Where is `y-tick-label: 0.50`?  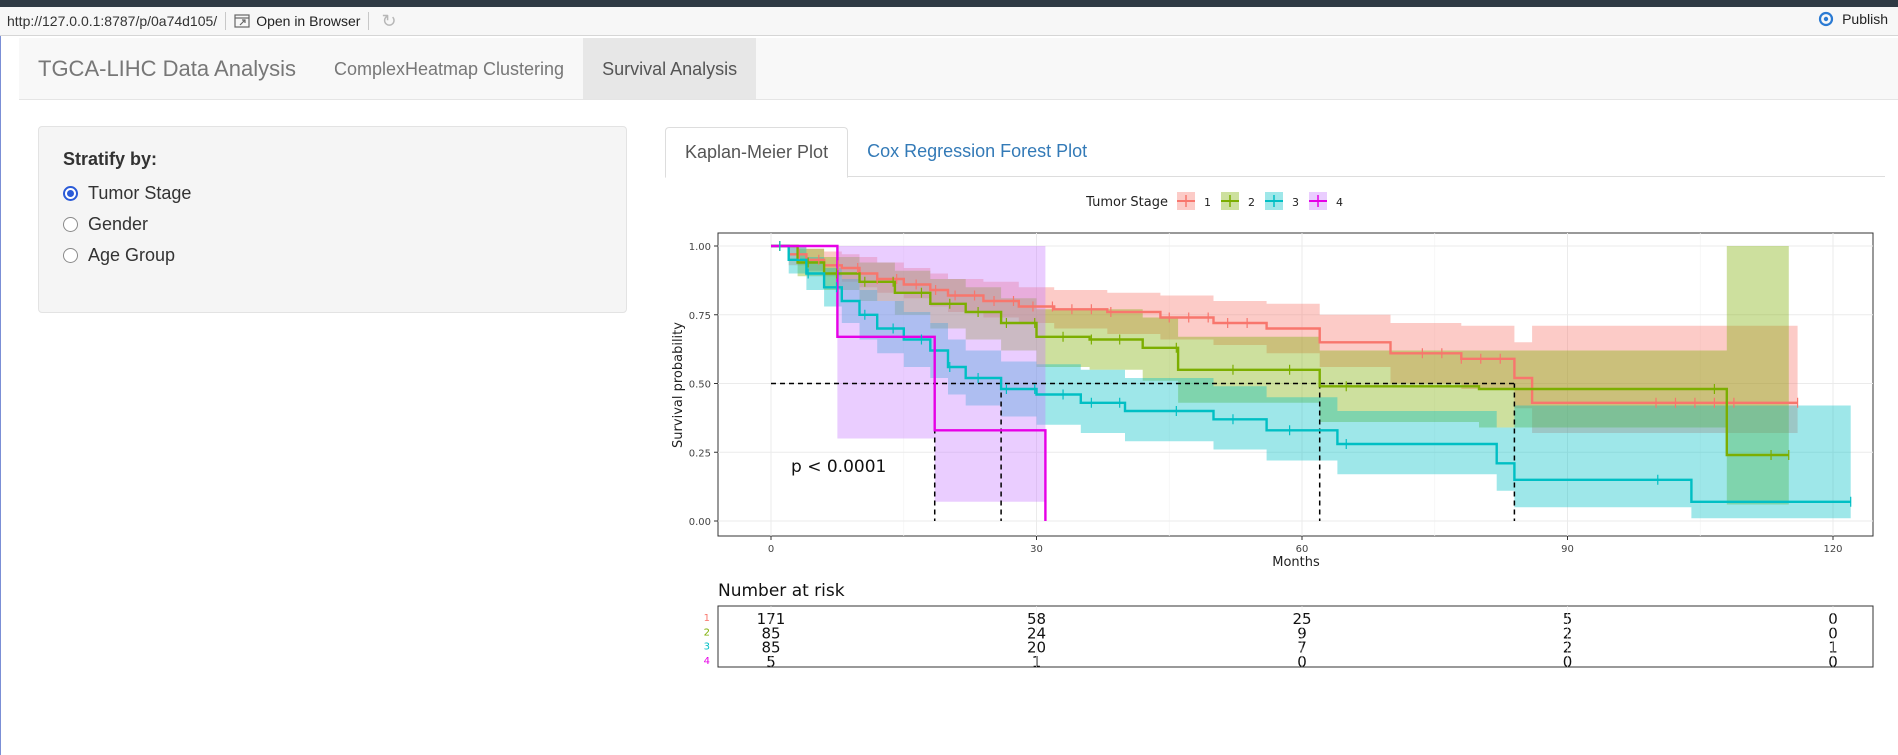
y-tick-label: 0.50 is located at coordinates (700, 385).